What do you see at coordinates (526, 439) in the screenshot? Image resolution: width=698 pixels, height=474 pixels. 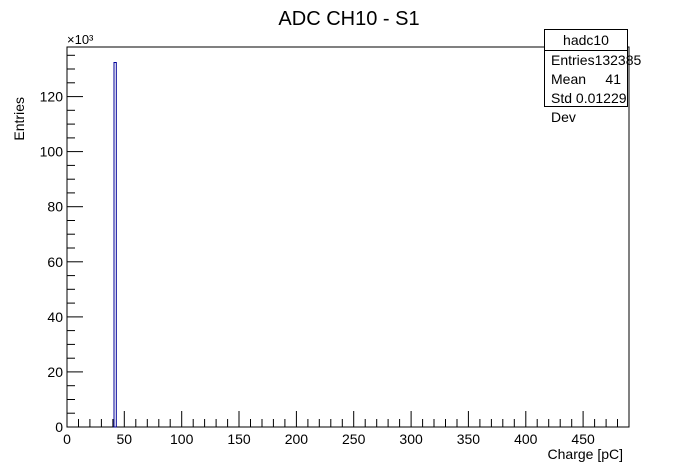 I see `x-tick-label: 400` at bounding box center [526, 439].